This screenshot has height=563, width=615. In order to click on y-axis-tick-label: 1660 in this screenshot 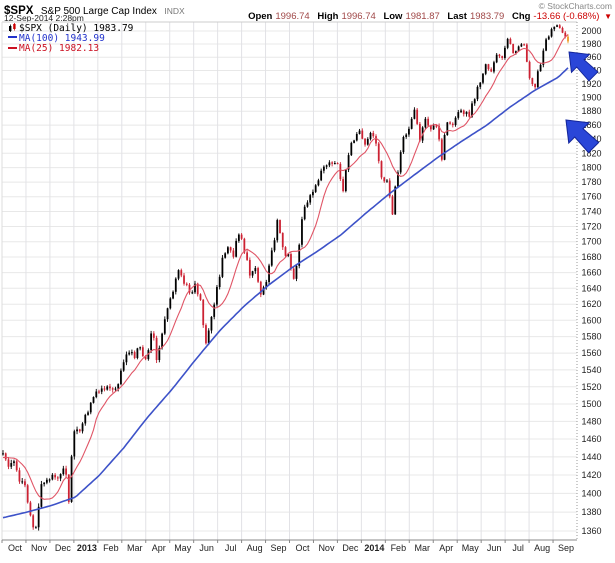, I will do `click(592, 273)`.